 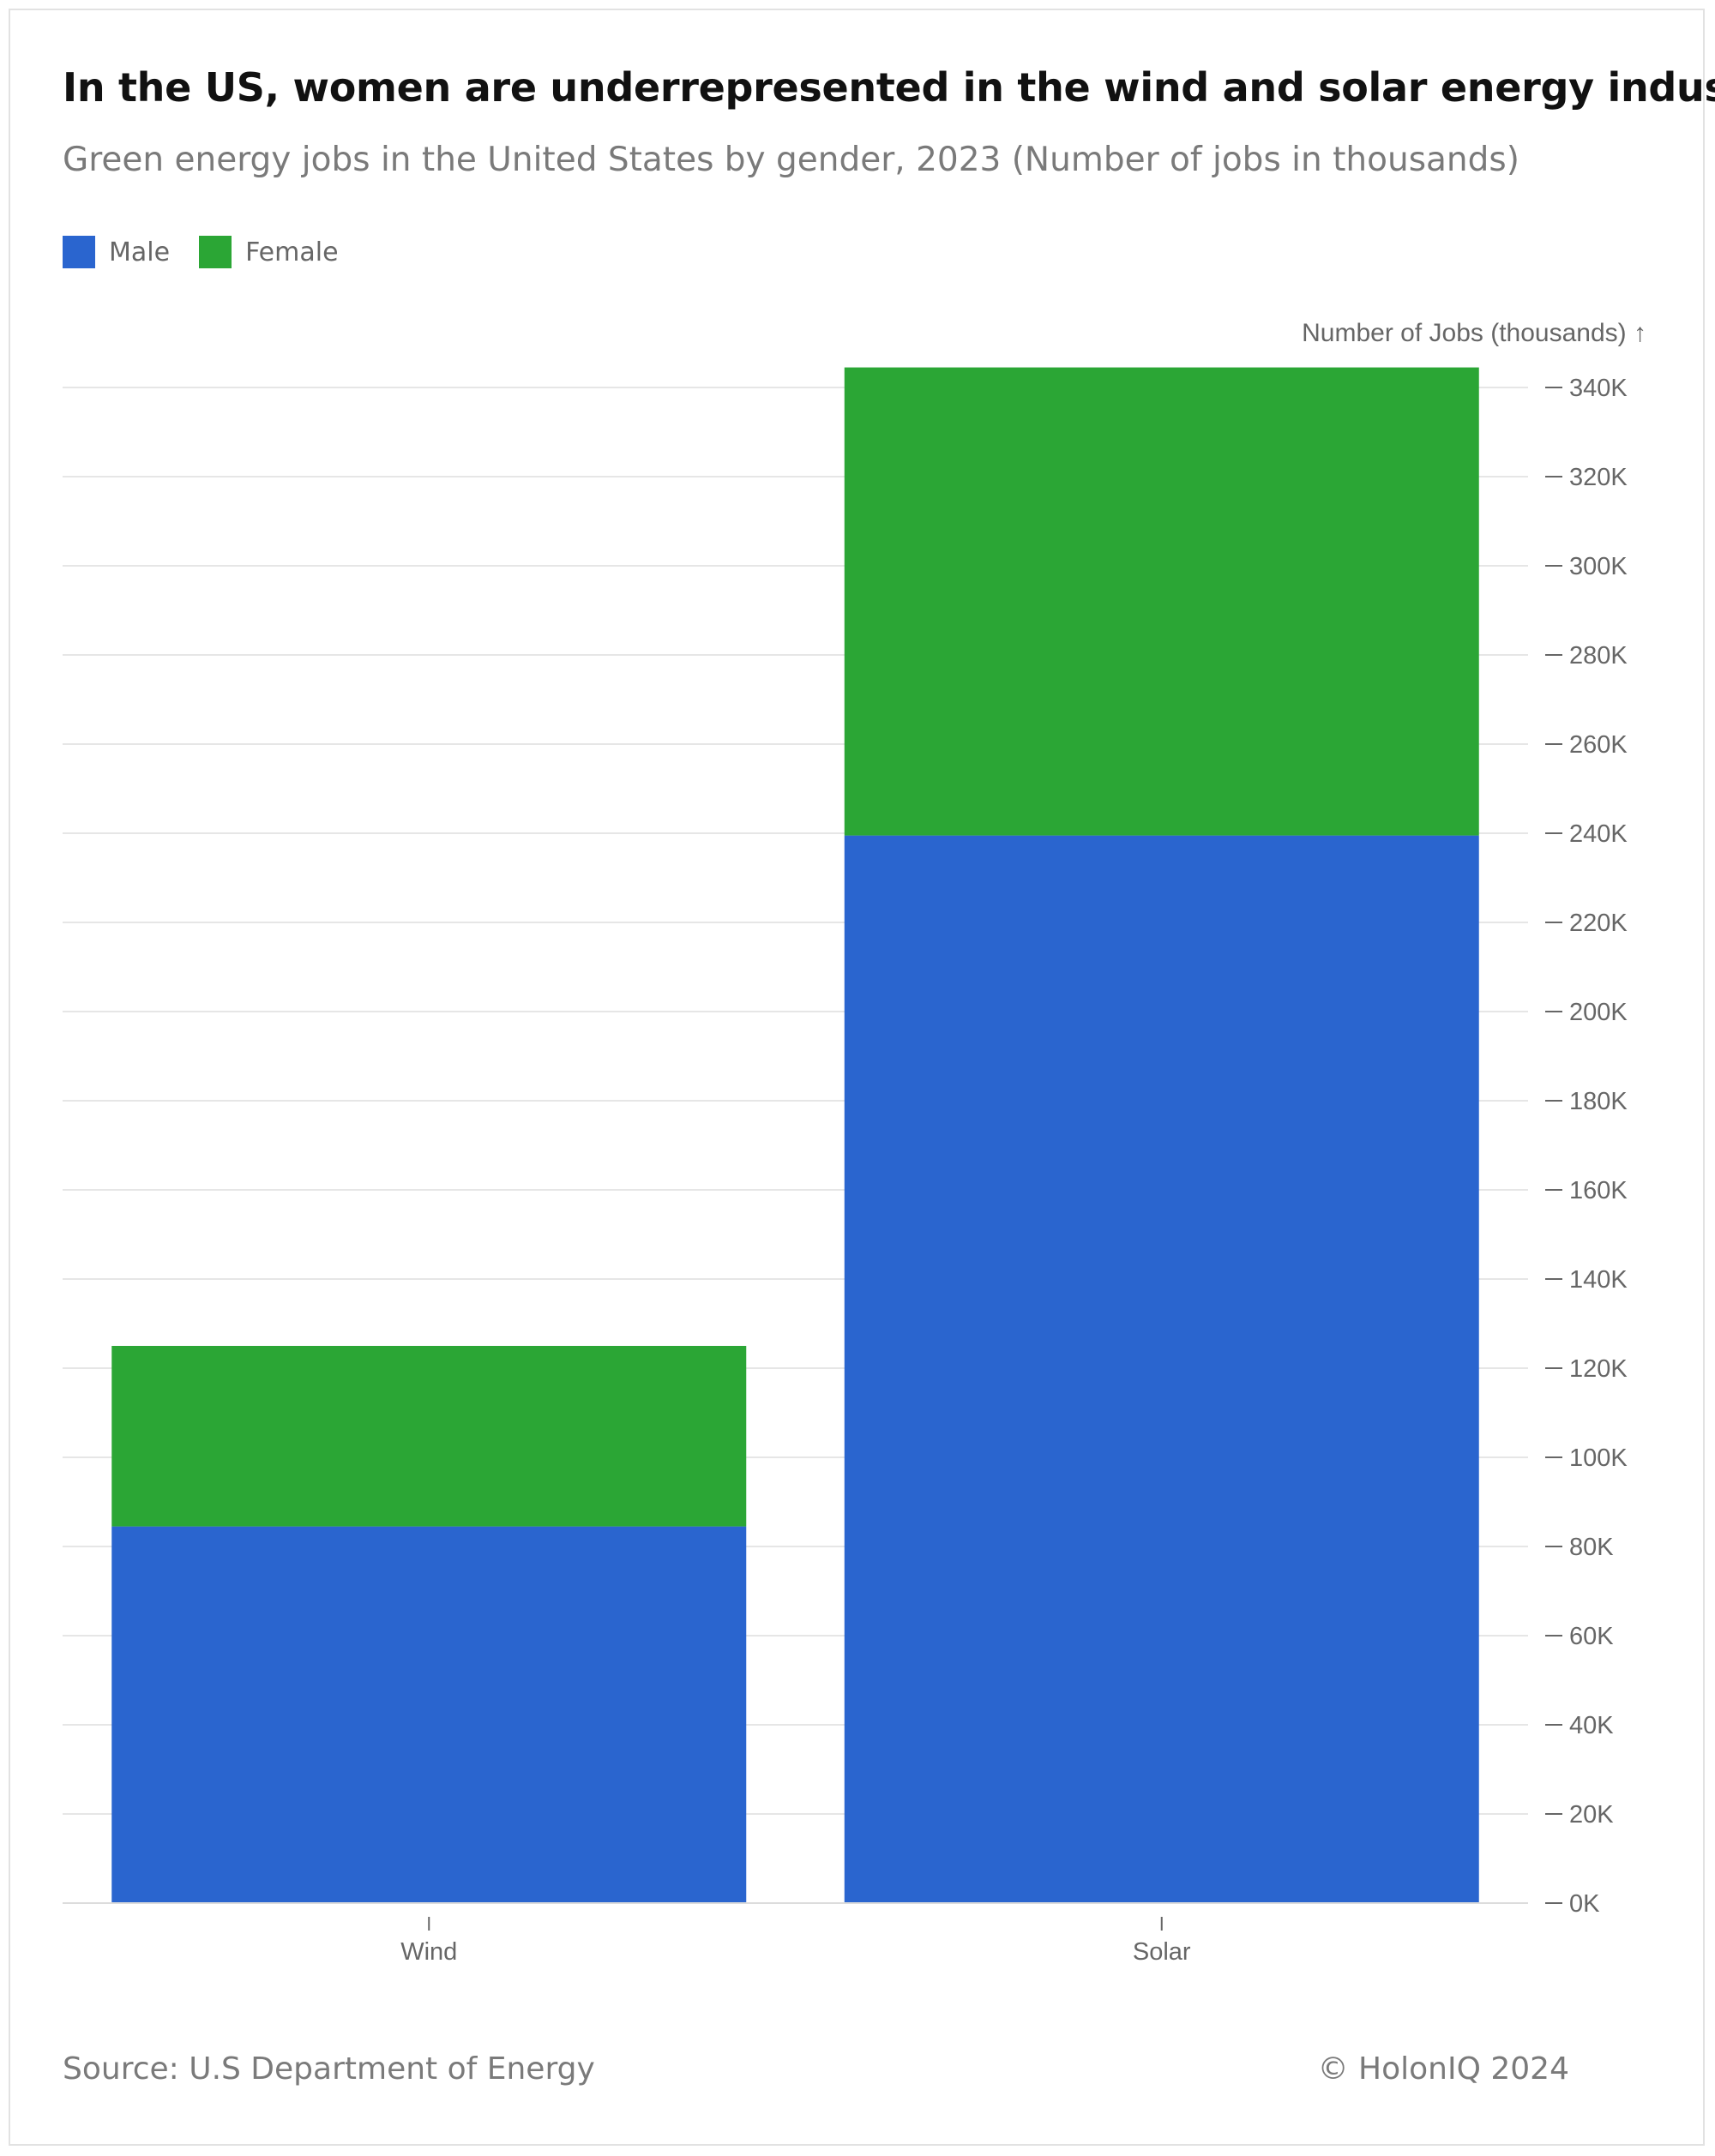 What do you see at coordinates (1598, 1369) in the screenshot?
I see `y-tick-label: 120K` at bounding box center [1598, 1369].